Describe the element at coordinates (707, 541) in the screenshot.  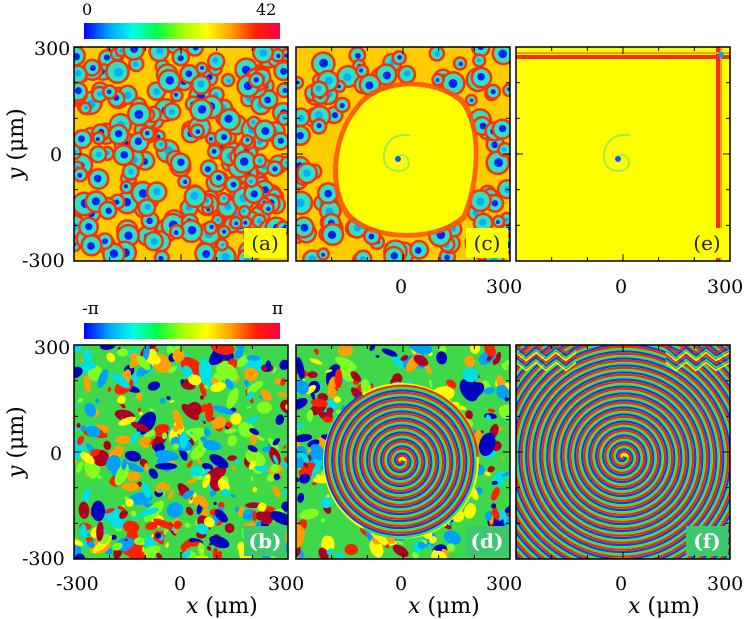
I see `panel-f-label: (f)` at that location.